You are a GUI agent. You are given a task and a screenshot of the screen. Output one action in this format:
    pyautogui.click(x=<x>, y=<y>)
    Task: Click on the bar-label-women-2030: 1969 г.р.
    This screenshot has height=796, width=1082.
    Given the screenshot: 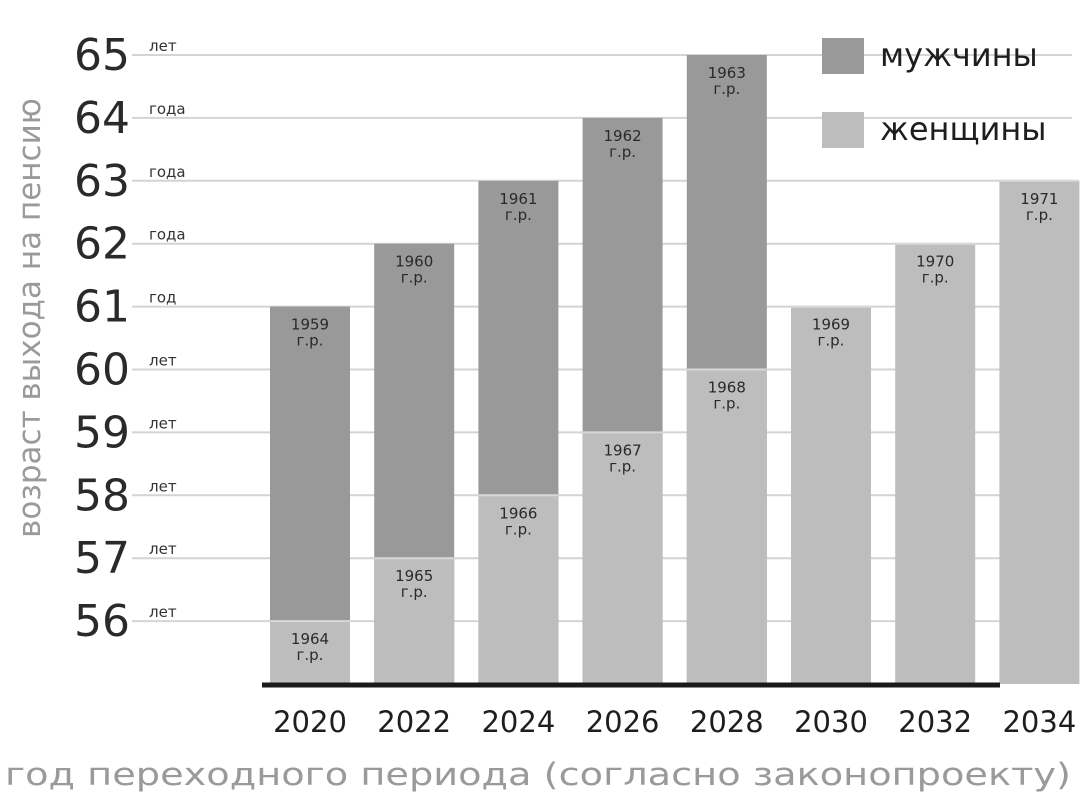 What is the action you would take?
    pyautogui.click(x=831, y=333)
    